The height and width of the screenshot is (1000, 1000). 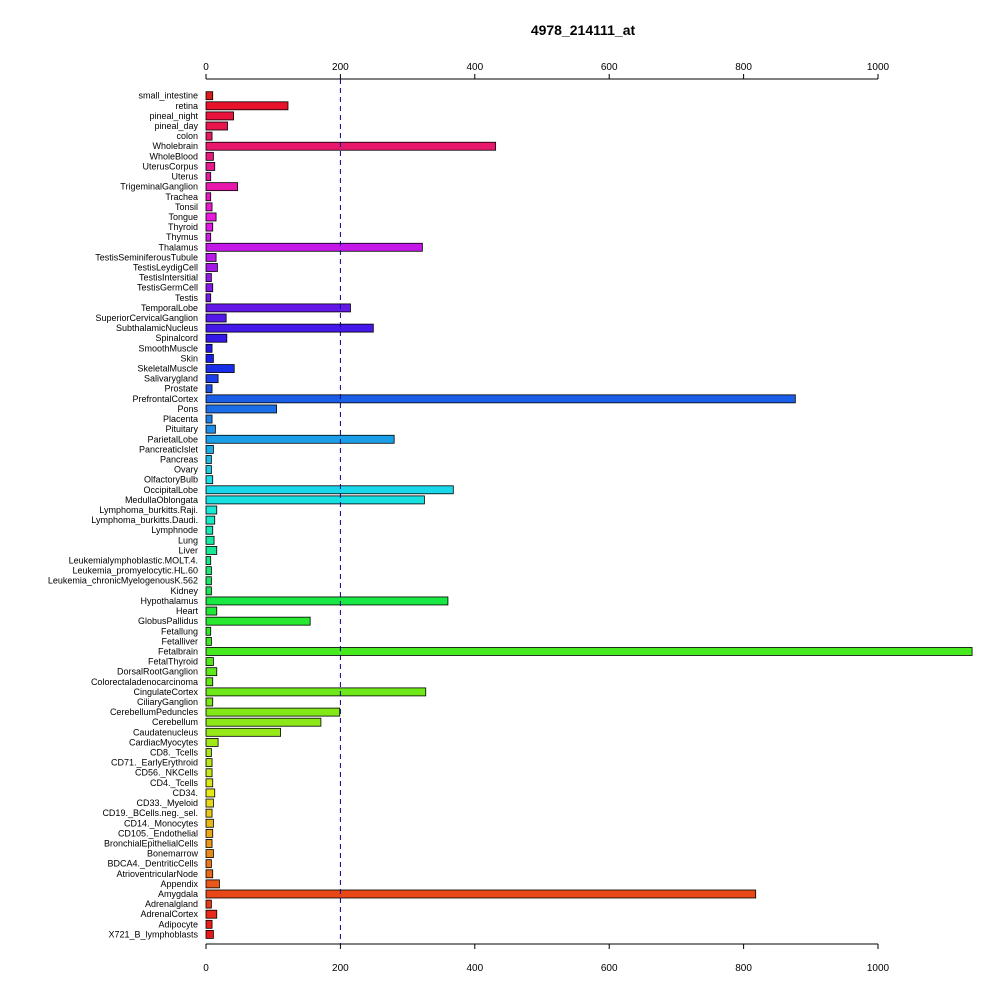 I want to click on category-label: CD4._Tcells, so click(x=174, y=783).